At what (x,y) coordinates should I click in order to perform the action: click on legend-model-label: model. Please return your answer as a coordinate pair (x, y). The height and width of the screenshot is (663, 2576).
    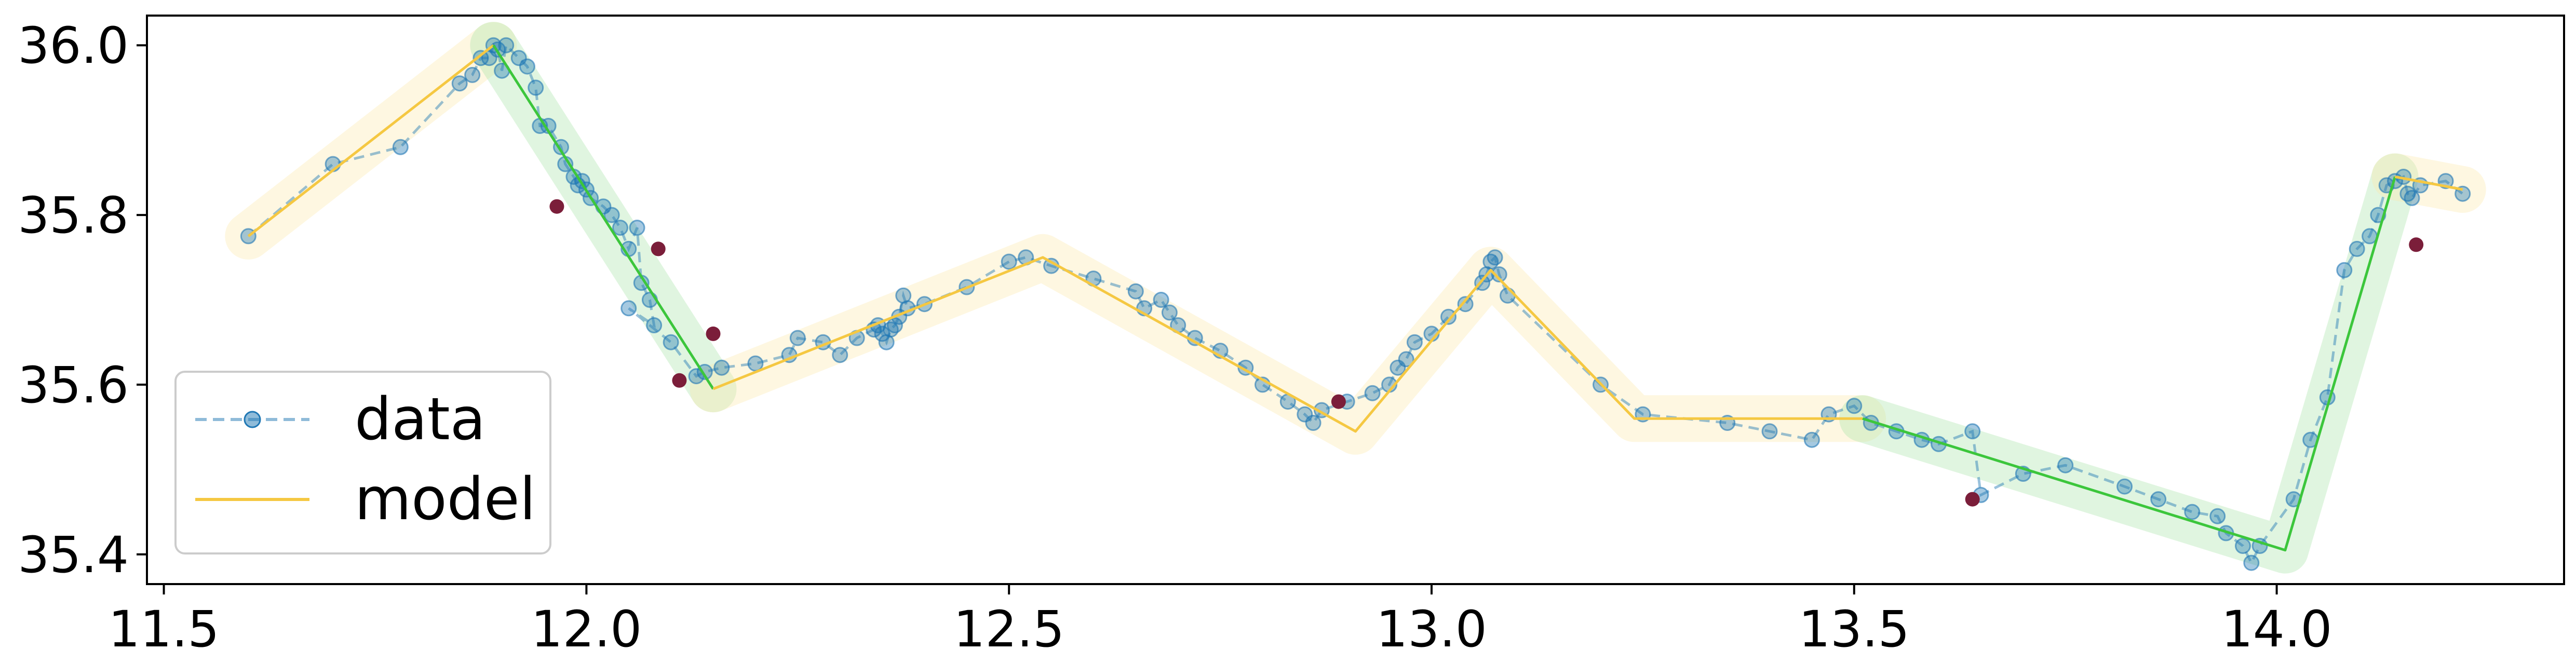
    Looking at the image, I should click on (445, 499).